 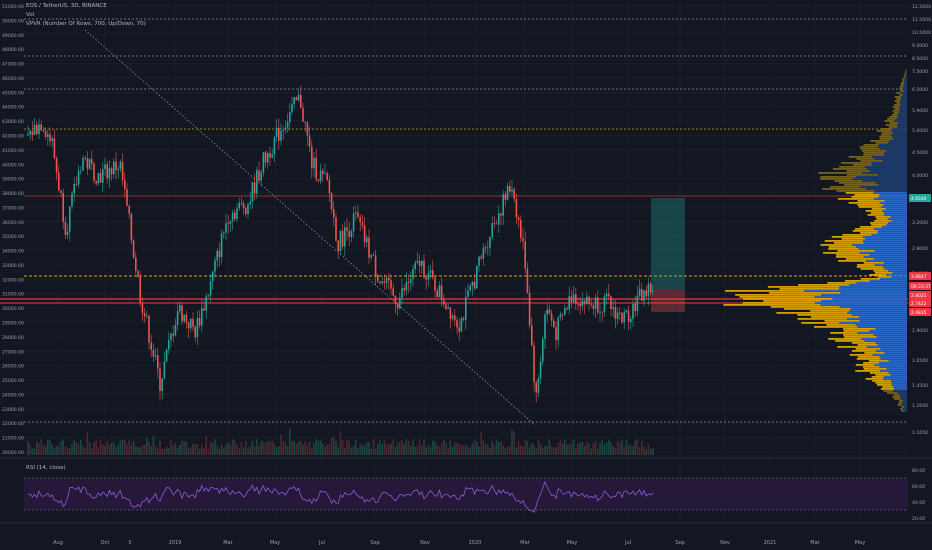 I want to click on rsi-pane, so click(x=466, y=495).